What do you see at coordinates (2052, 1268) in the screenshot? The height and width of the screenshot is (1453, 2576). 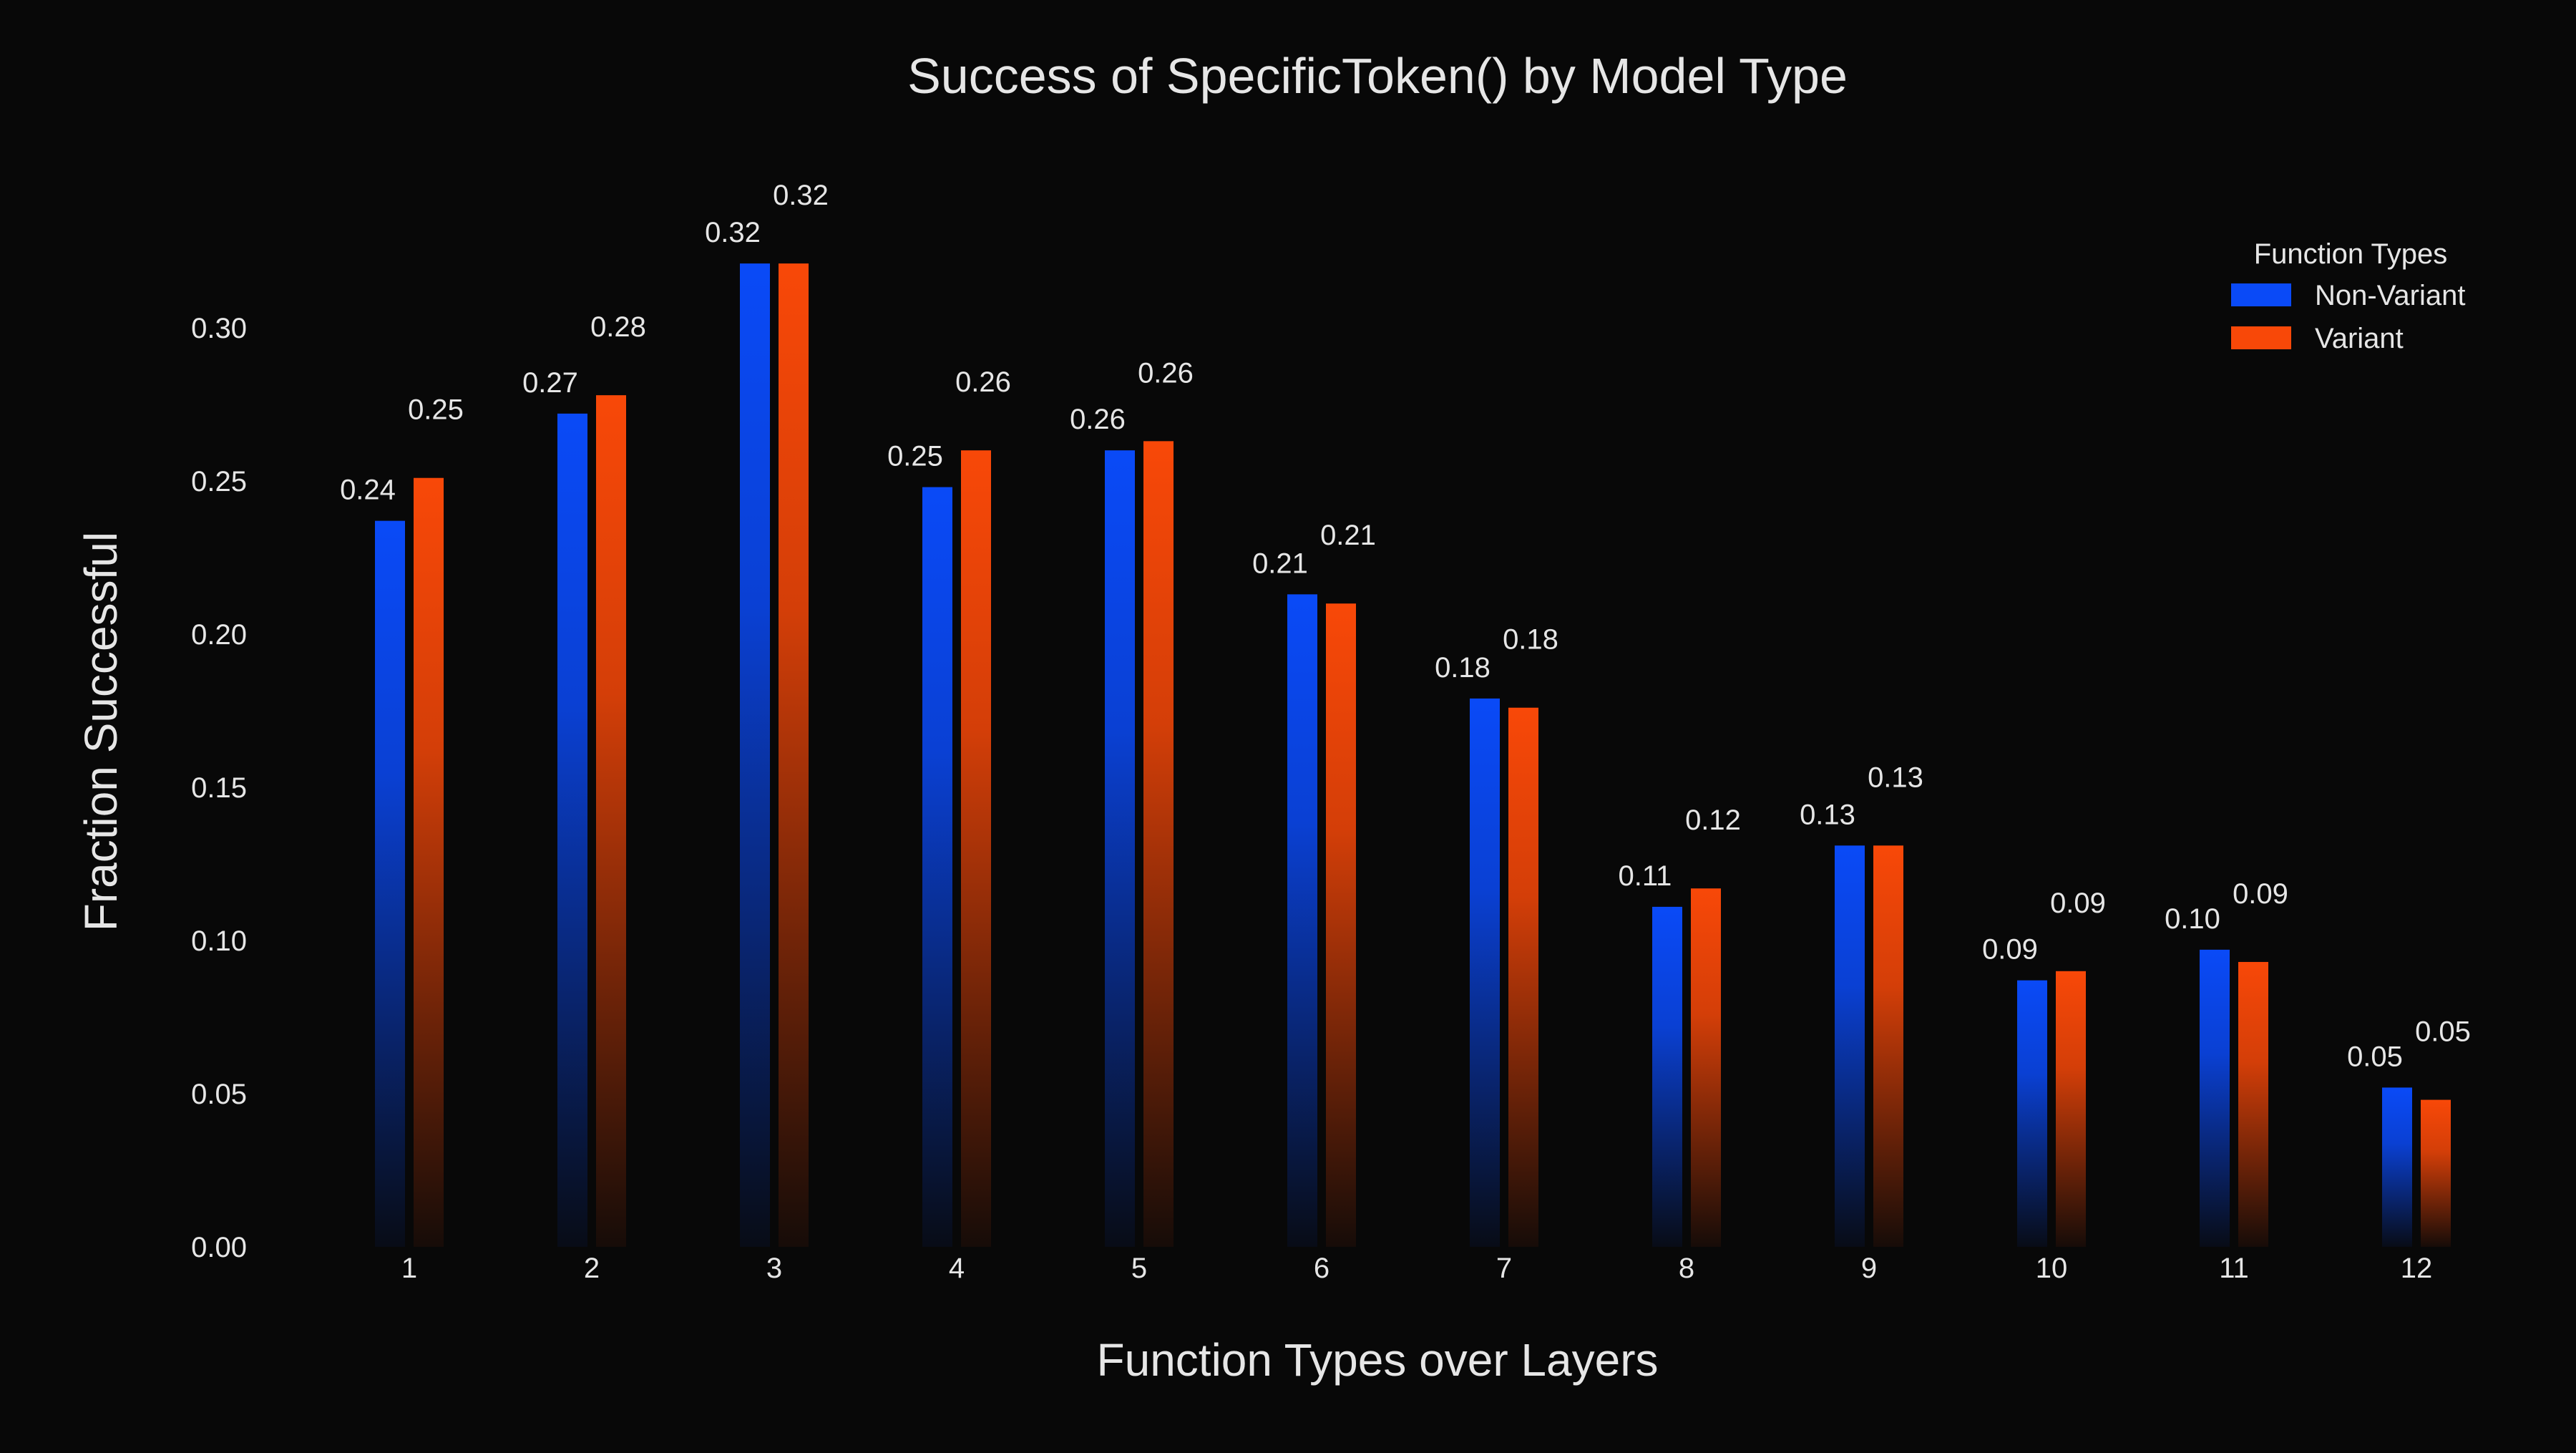 I see `x-tick-label: 10` at bounding box center [2052, 1268].